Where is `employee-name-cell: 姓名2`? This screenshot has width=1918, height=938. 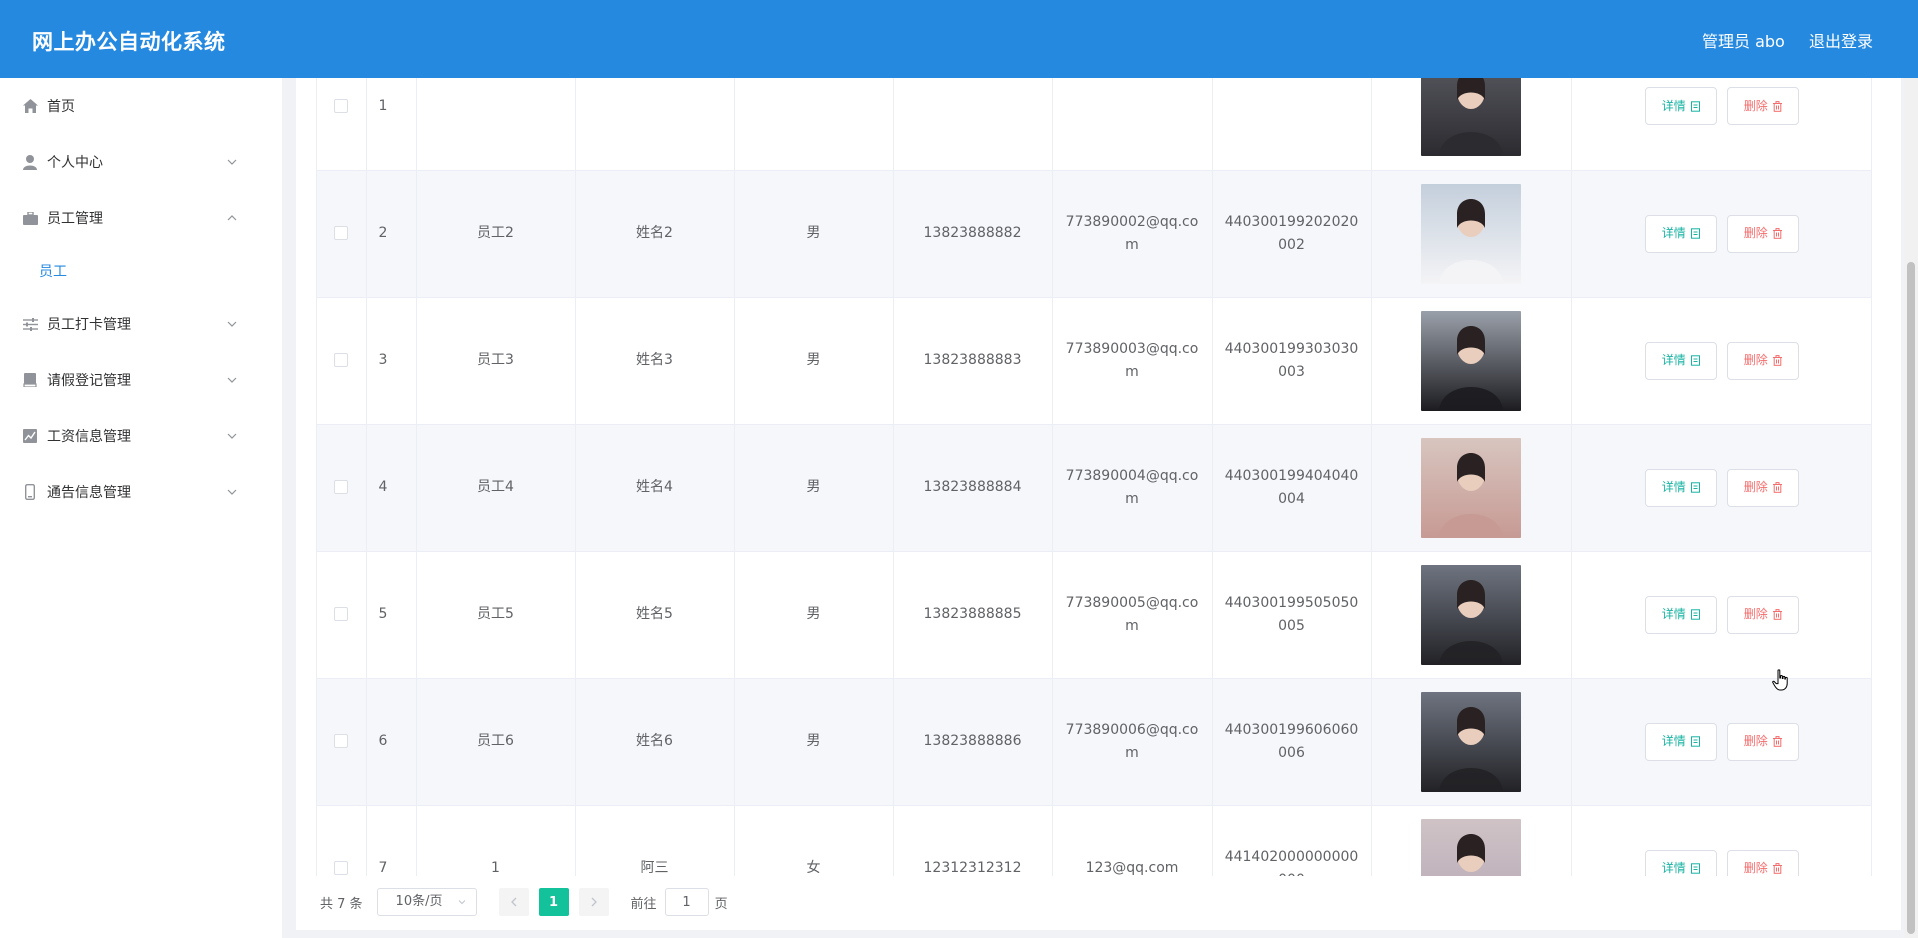 employee-name-cell: 姓名2 is located at coordinates (655, 234).